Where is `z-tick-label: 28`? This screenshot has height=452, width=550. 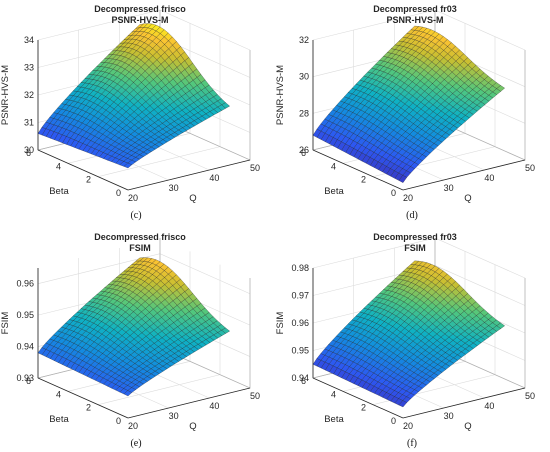
z-tick-label: 28 is located at coordinates (304, 113).